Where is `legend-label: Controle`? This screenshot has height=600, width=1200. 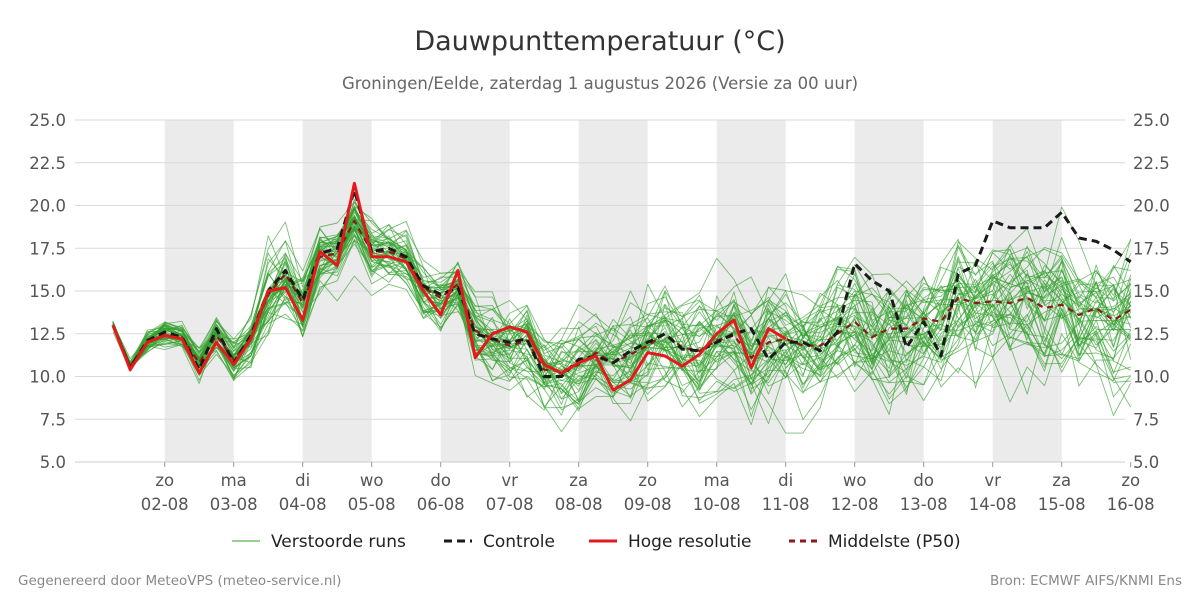
legend-label: Controle is located at coordinates (519, 542).